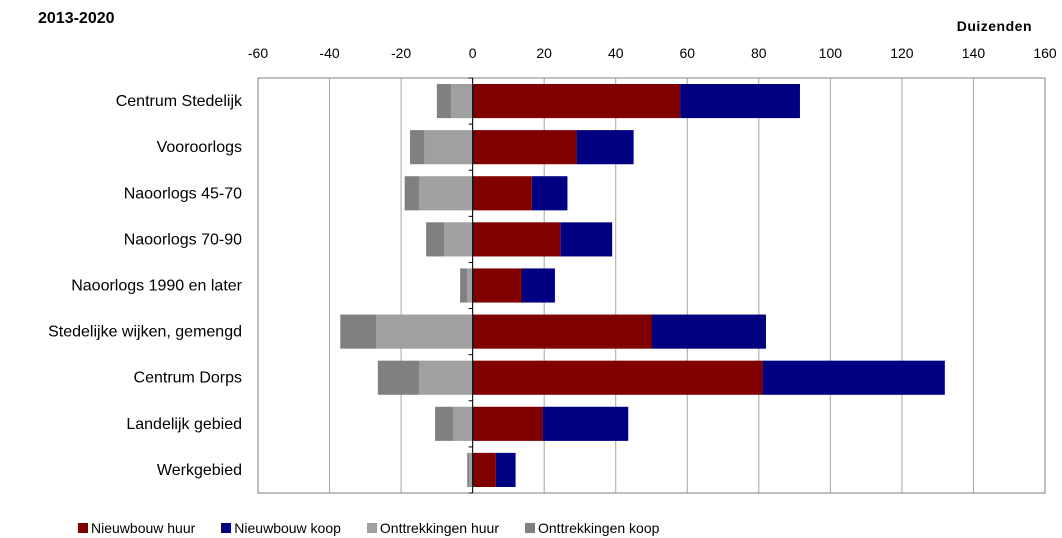  Describe the element at coordinates (184, 424) in the screenshot. I see `category-label: Landelijk gebied` at that location.